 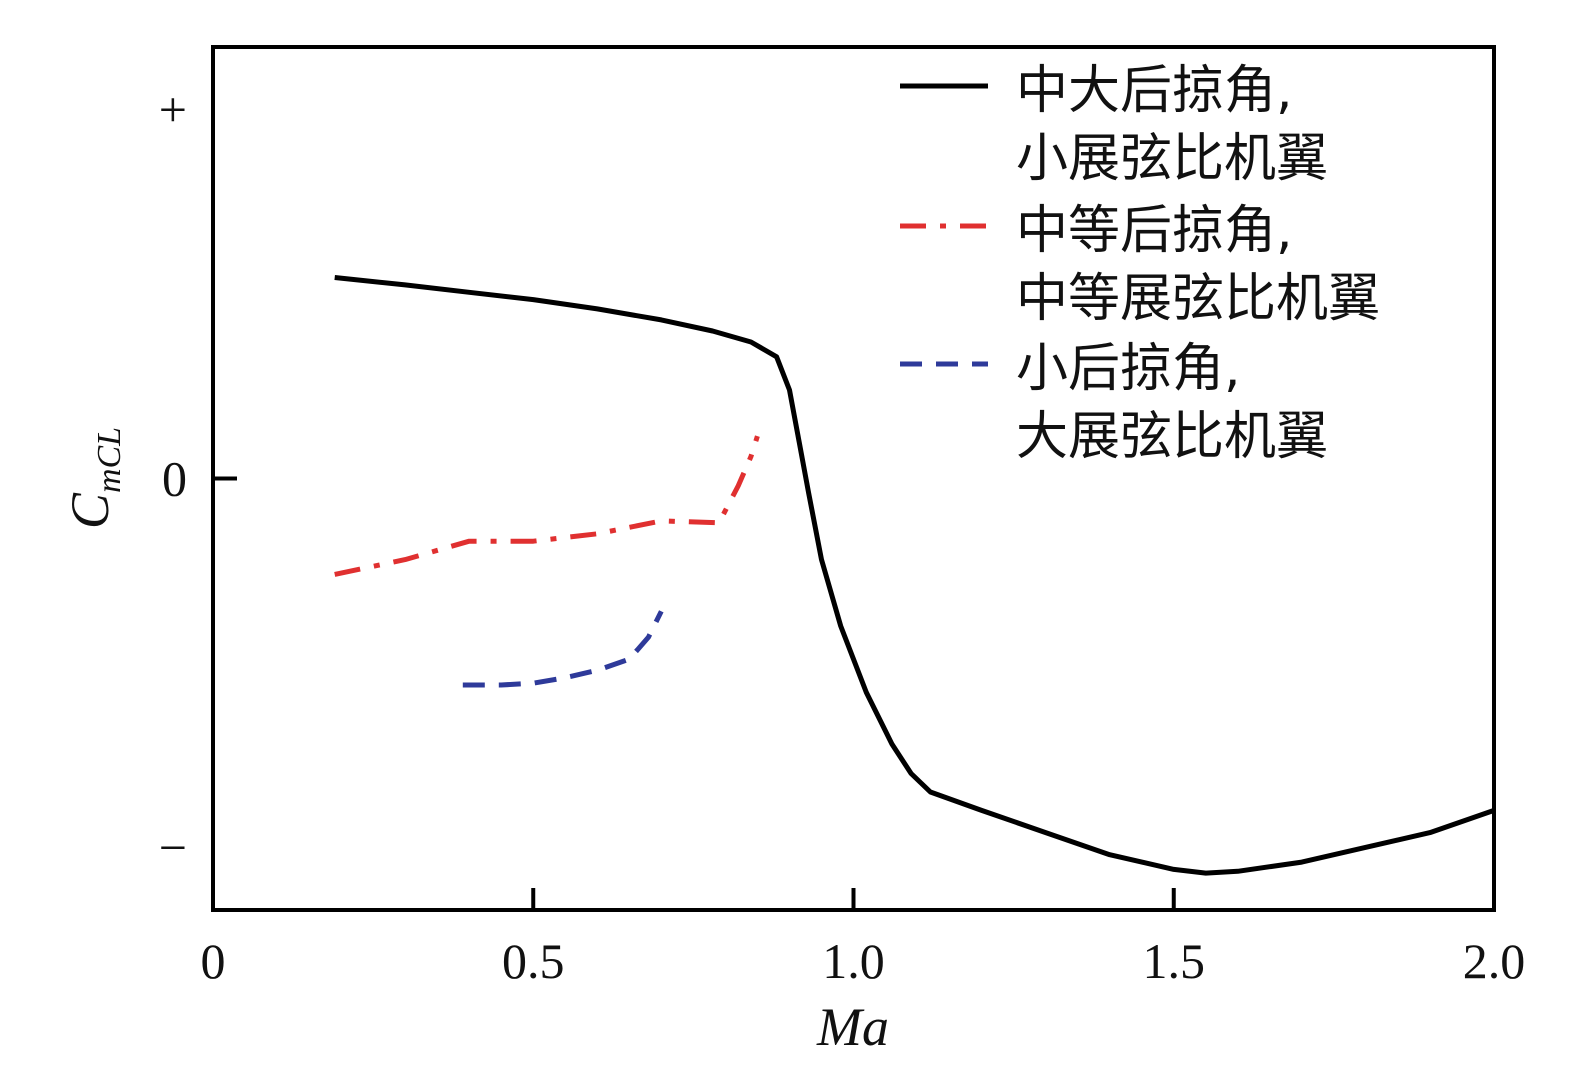 What do you see at coordinates (213, 961) in the screenshot?
I see `x-tick-label: 0` at bounding box center [213, 961].